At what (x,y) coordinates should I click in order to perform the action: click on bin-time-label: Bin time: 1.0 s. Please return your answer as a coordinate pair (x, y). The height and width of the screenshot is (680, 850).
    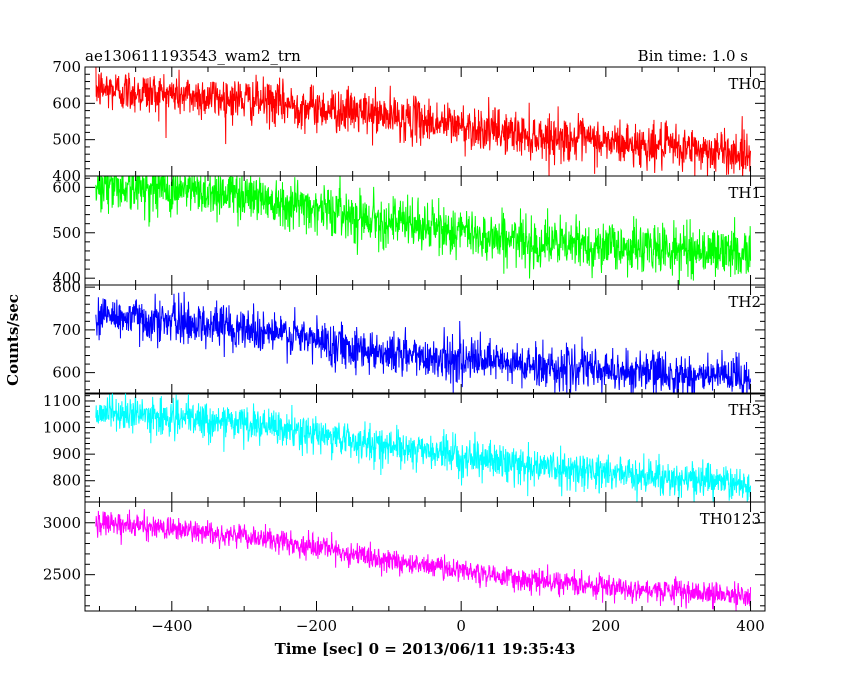
    Looking at the image, I should click on (693, 56).